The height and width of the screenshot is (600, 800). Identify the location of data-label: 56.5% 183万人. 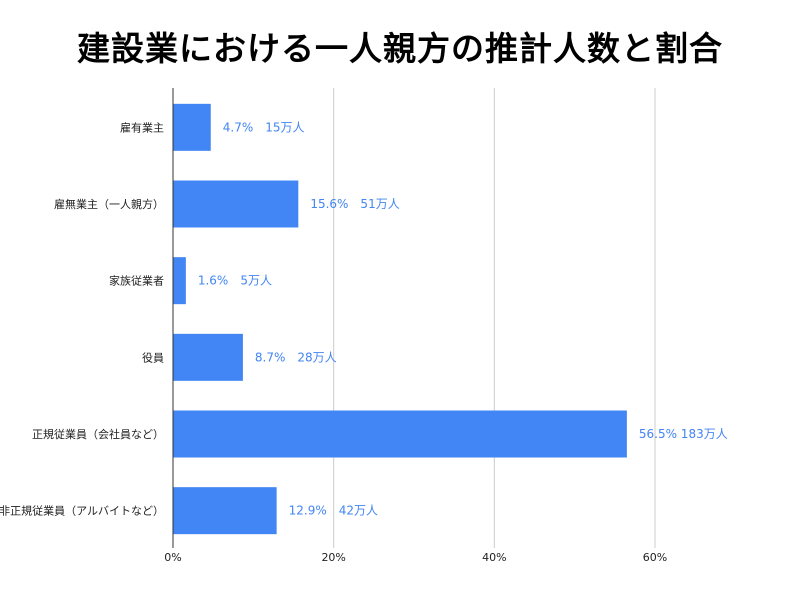
(683, 434).